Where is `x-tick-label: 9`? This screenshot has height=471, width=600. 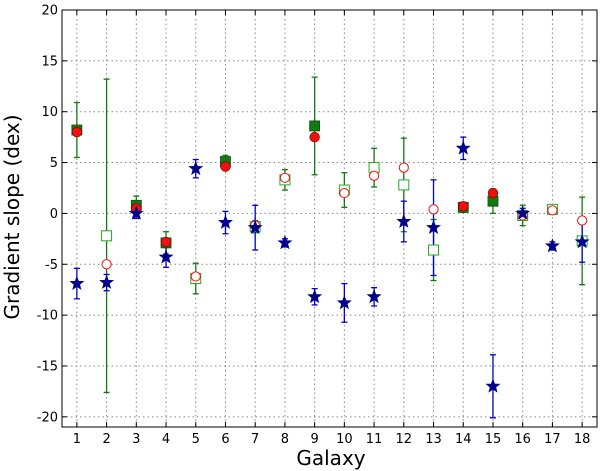 x-tick-label: 9 is located at coordinates (314, 439).